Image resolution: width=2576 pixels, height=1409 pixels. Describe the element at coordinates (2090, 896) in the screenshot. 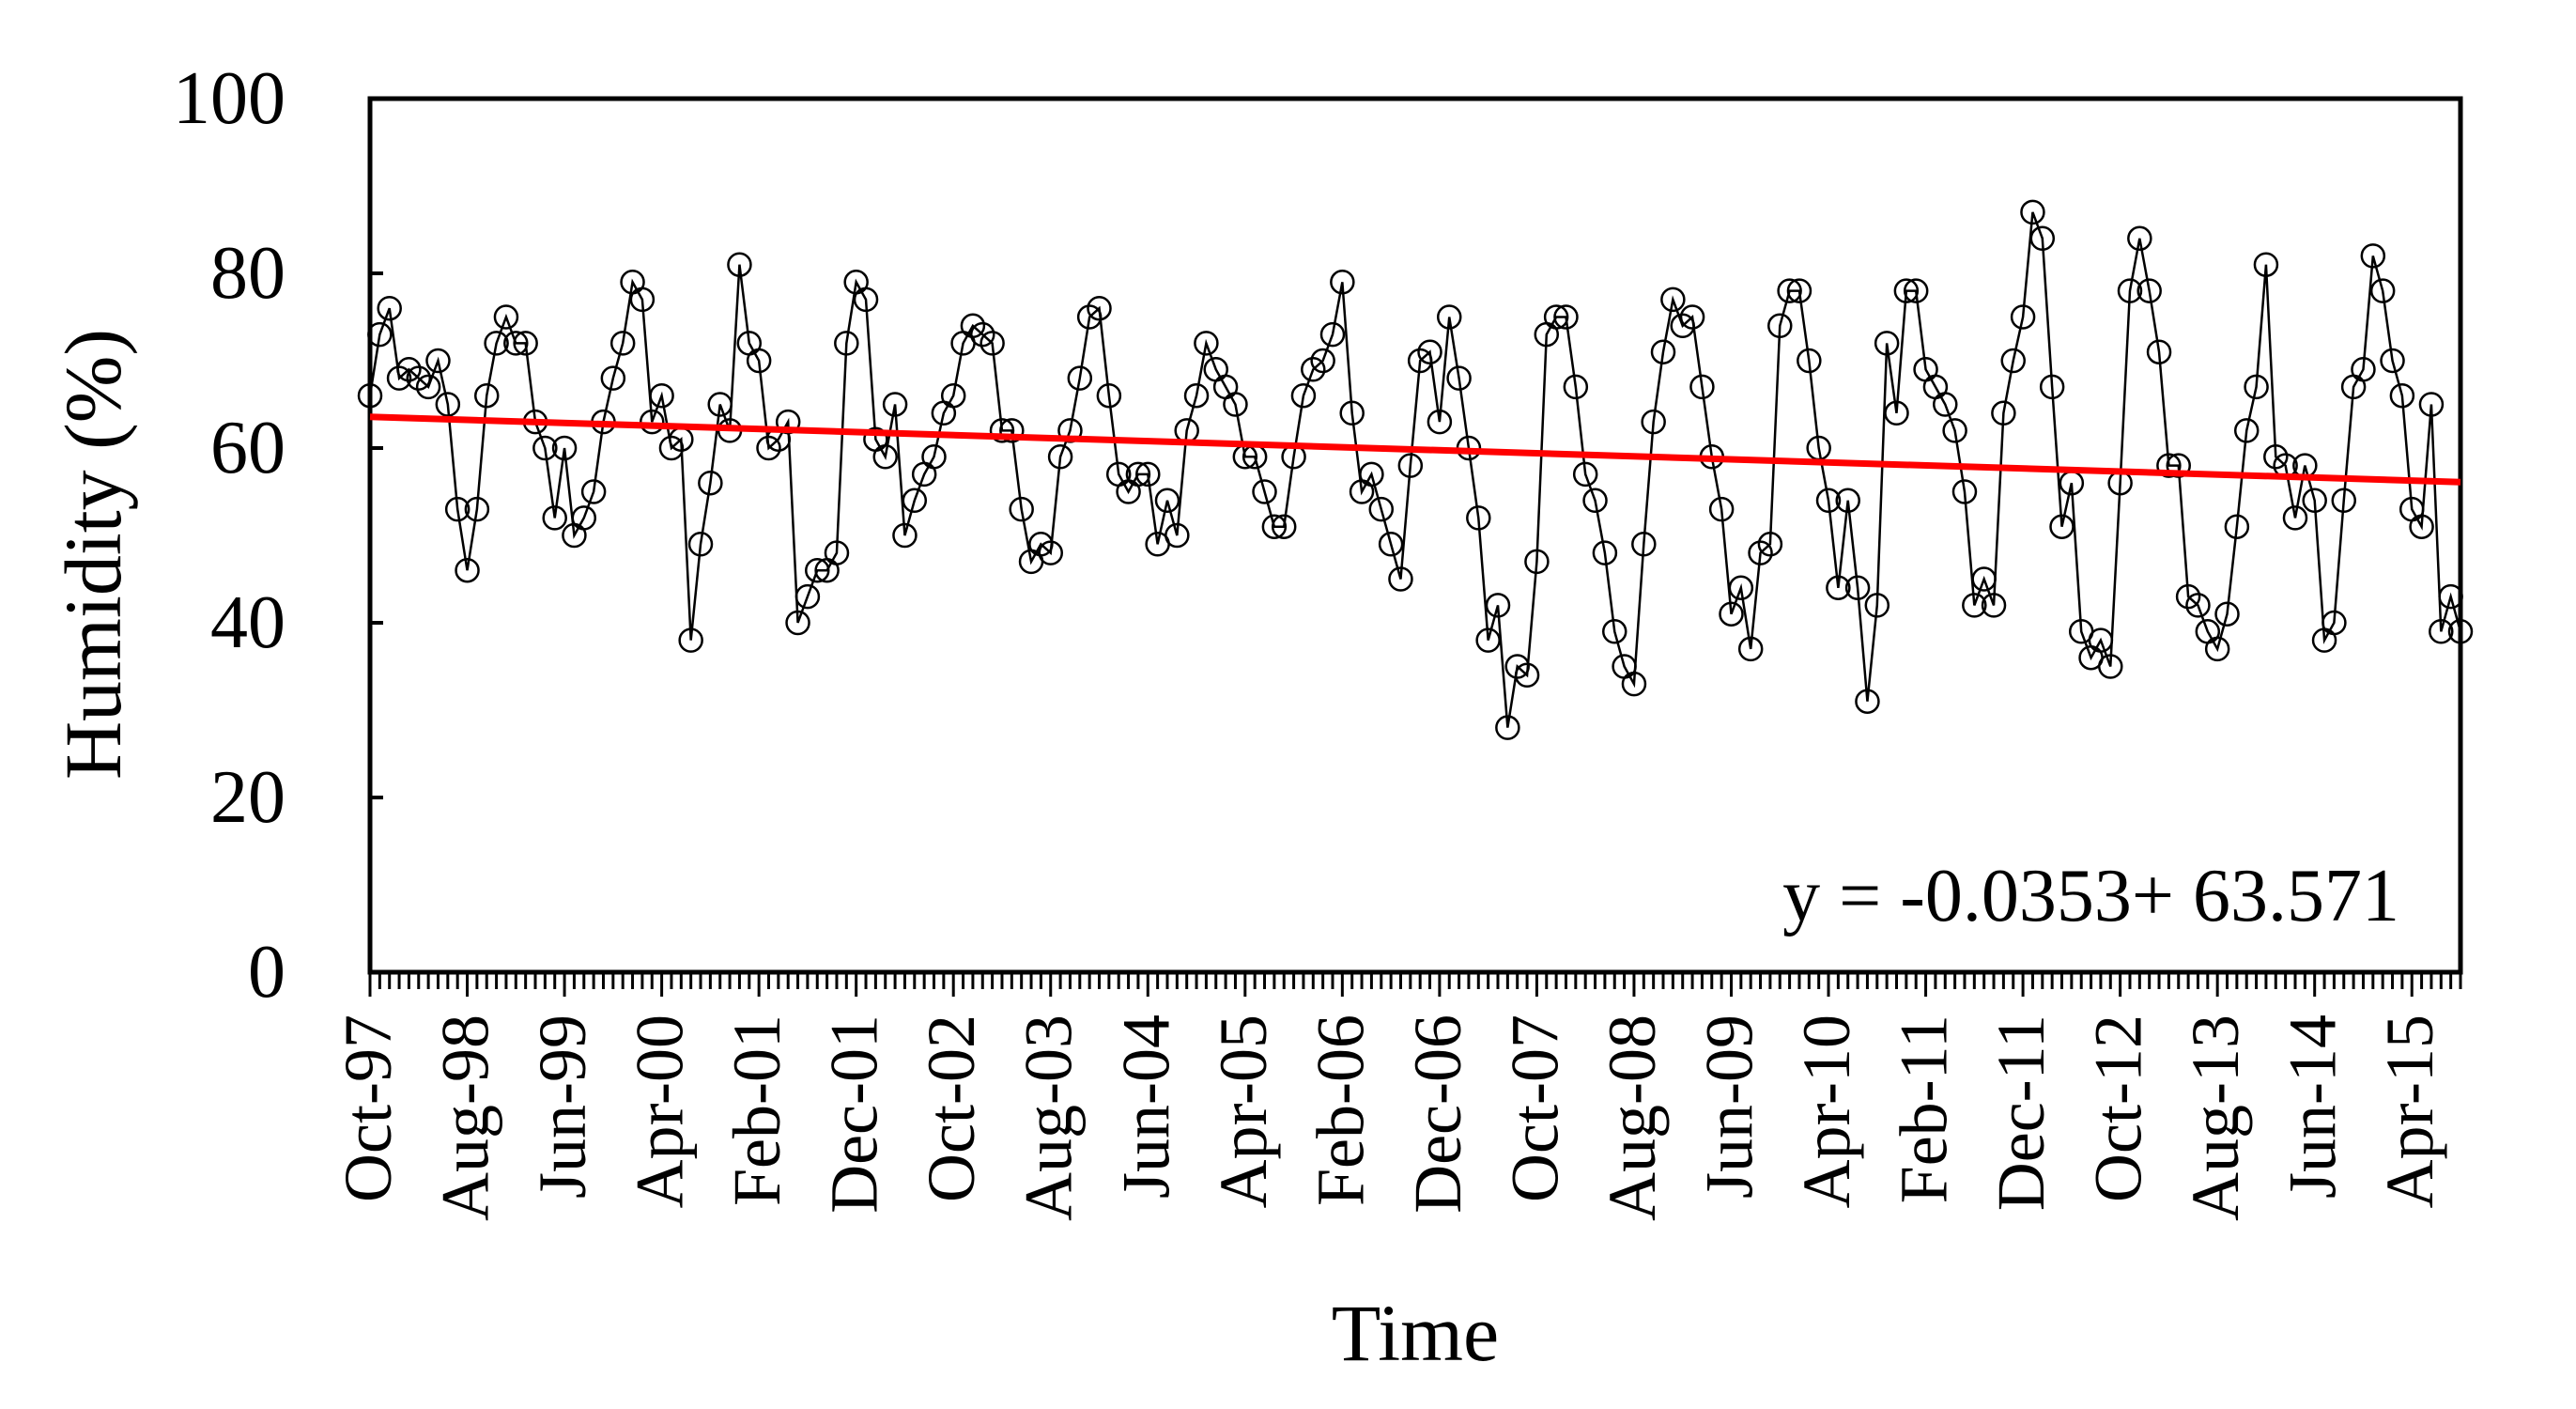

I see `trend-equation: y = -0.0353+ 63.571` at that location.